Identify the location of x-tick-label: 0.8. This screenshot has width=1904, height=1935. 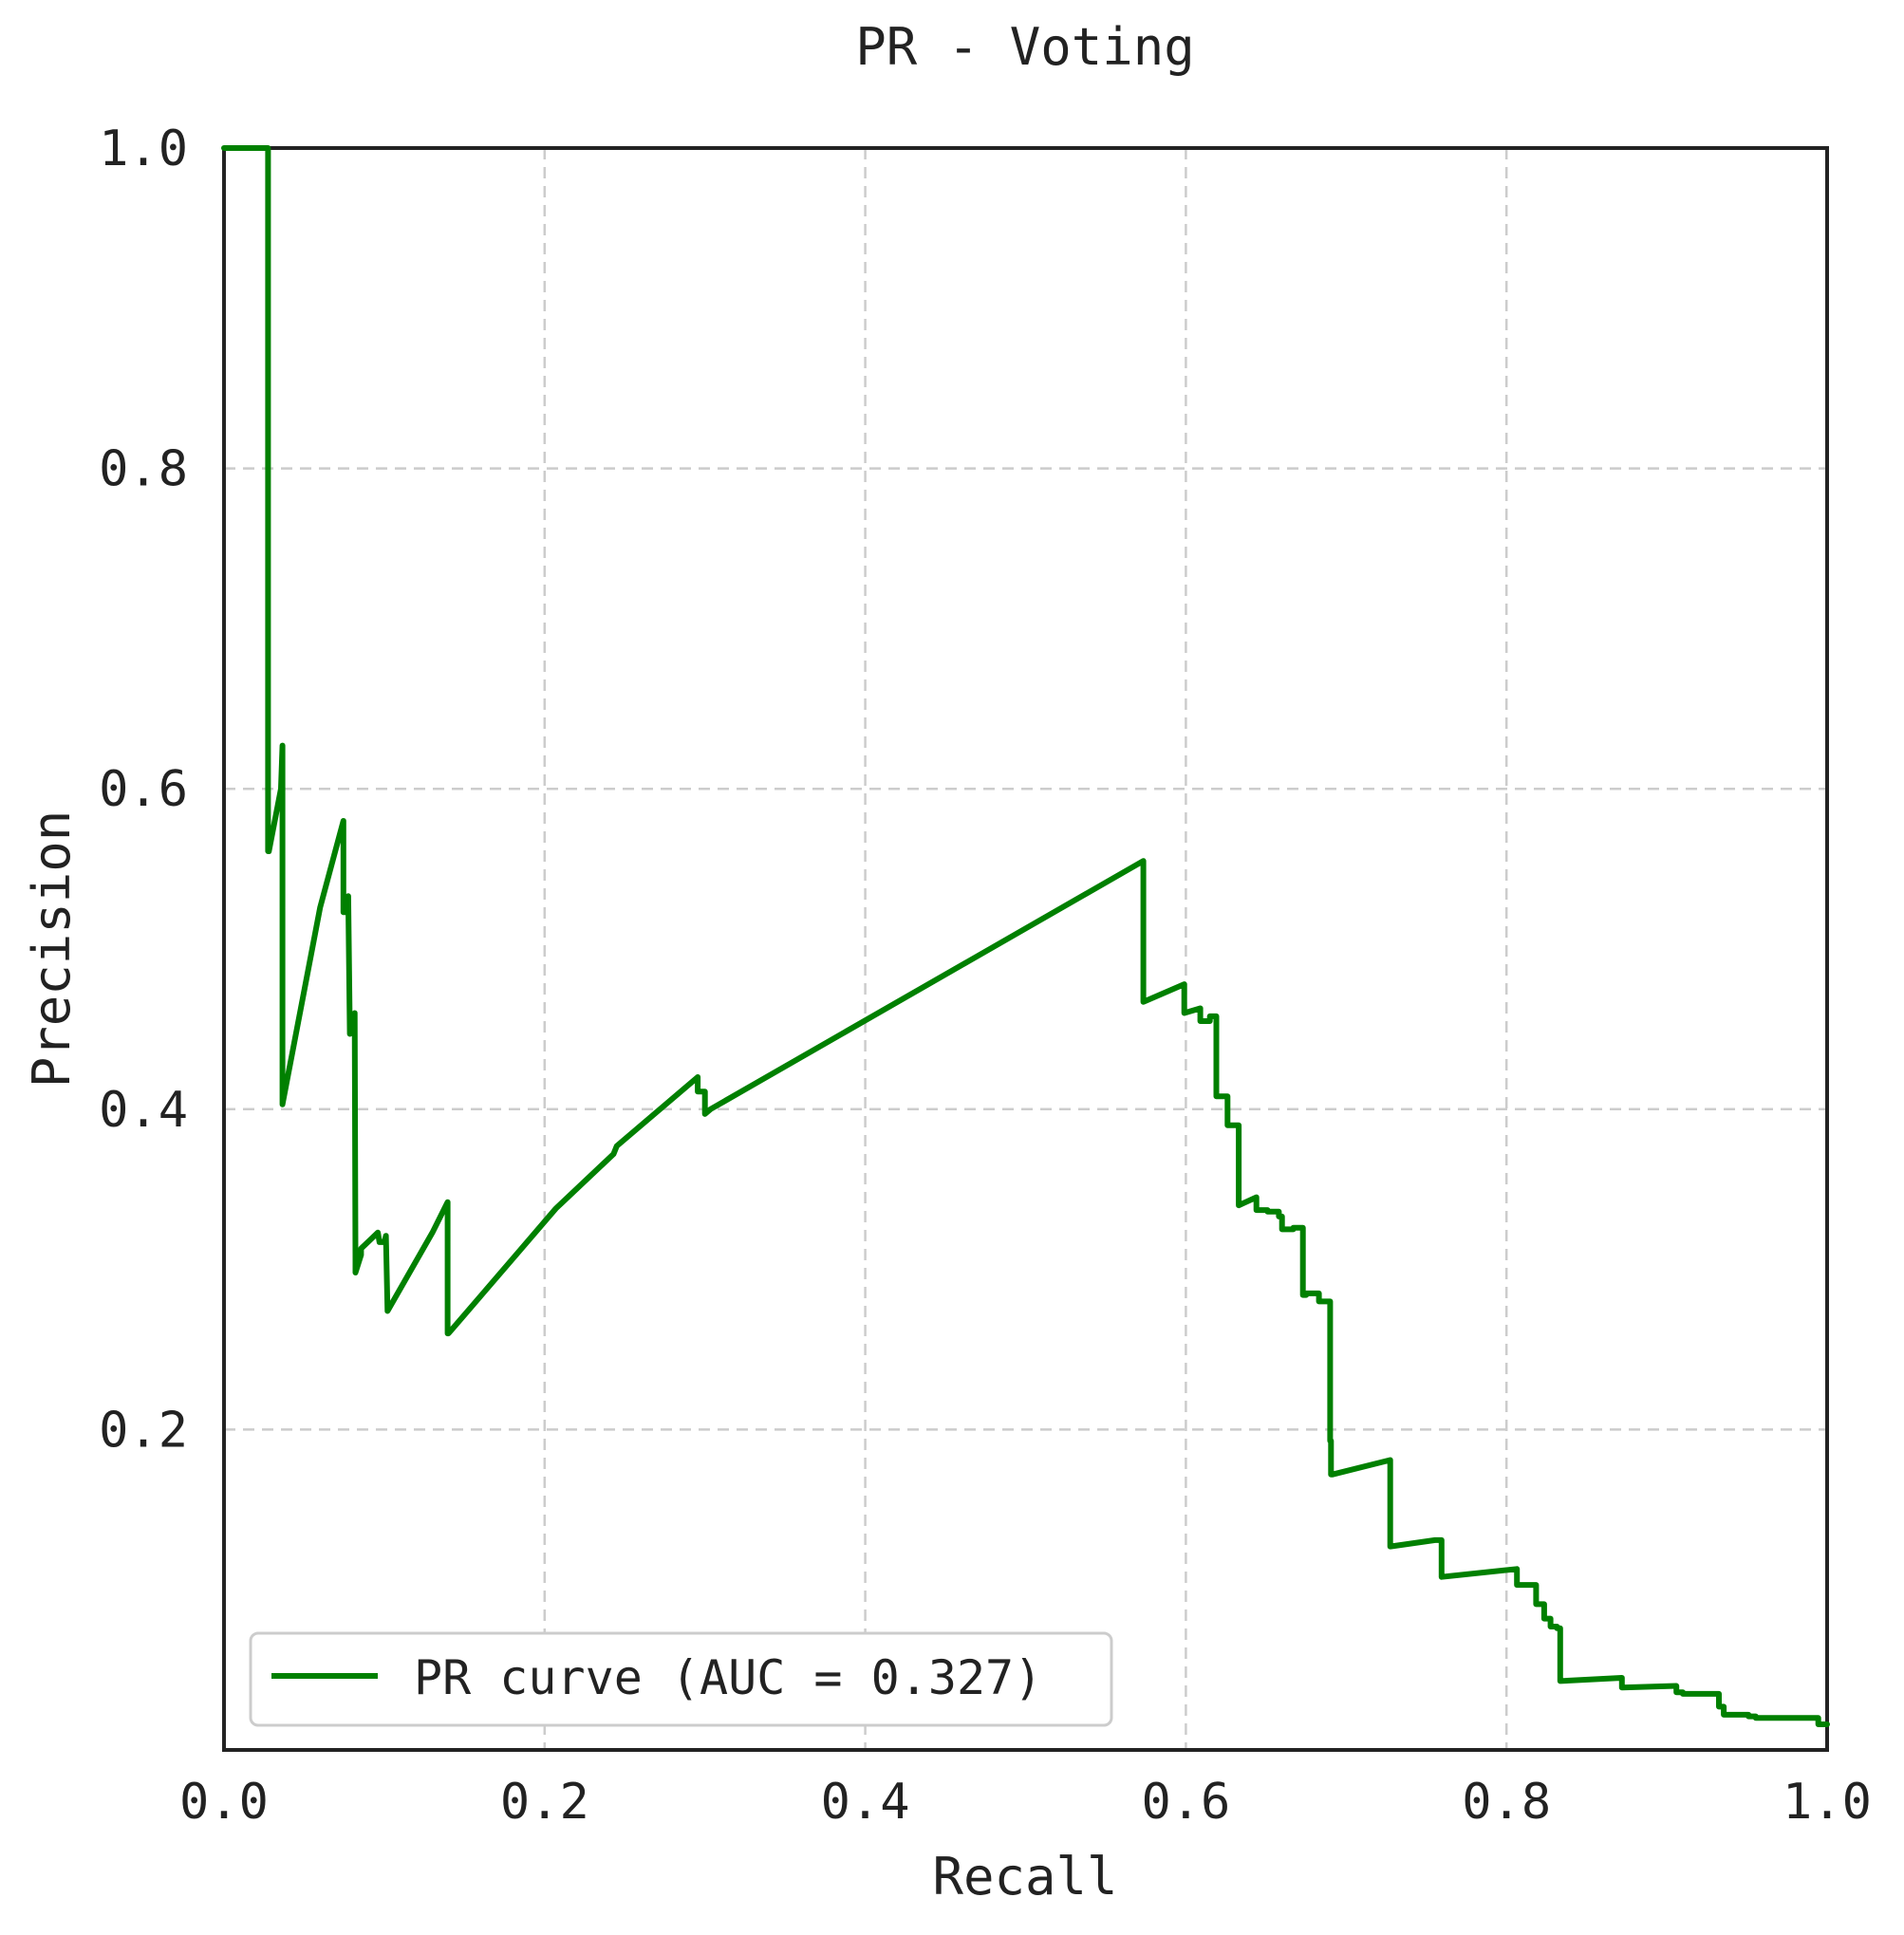
(1506, 1802).